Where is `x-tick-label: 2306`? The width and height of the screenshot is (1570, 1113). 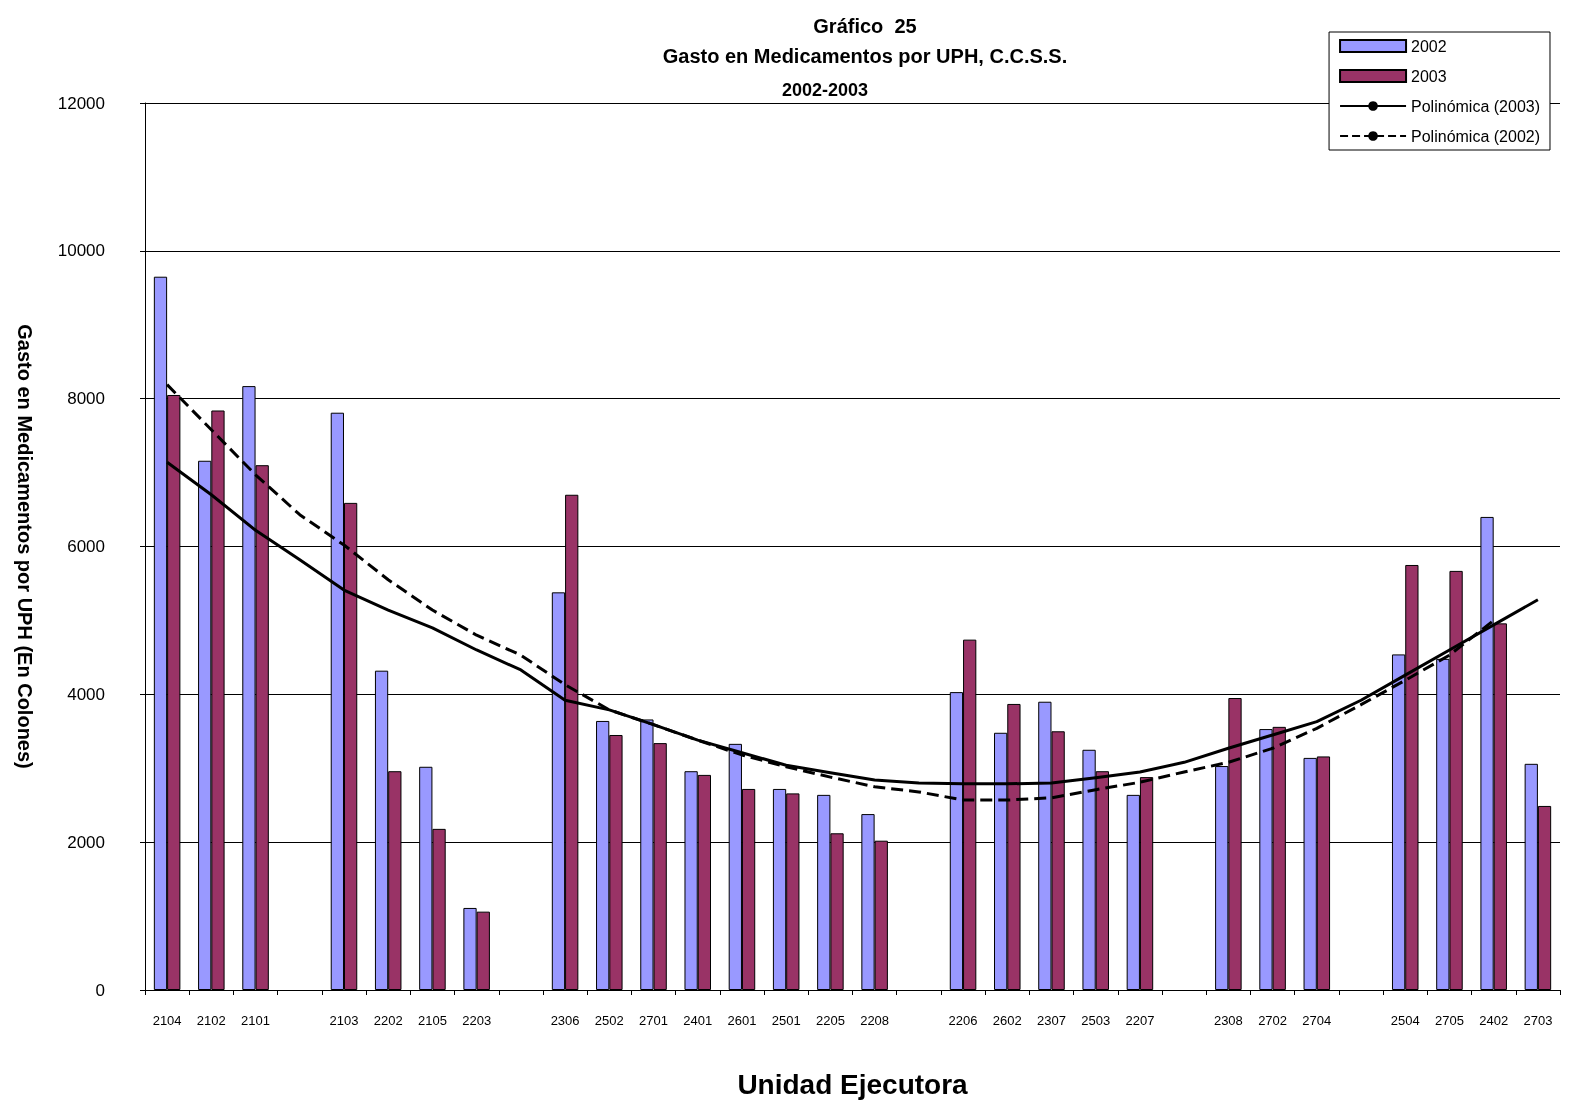
x-tick-label: 2306 is located at coordinates (565, 1020).